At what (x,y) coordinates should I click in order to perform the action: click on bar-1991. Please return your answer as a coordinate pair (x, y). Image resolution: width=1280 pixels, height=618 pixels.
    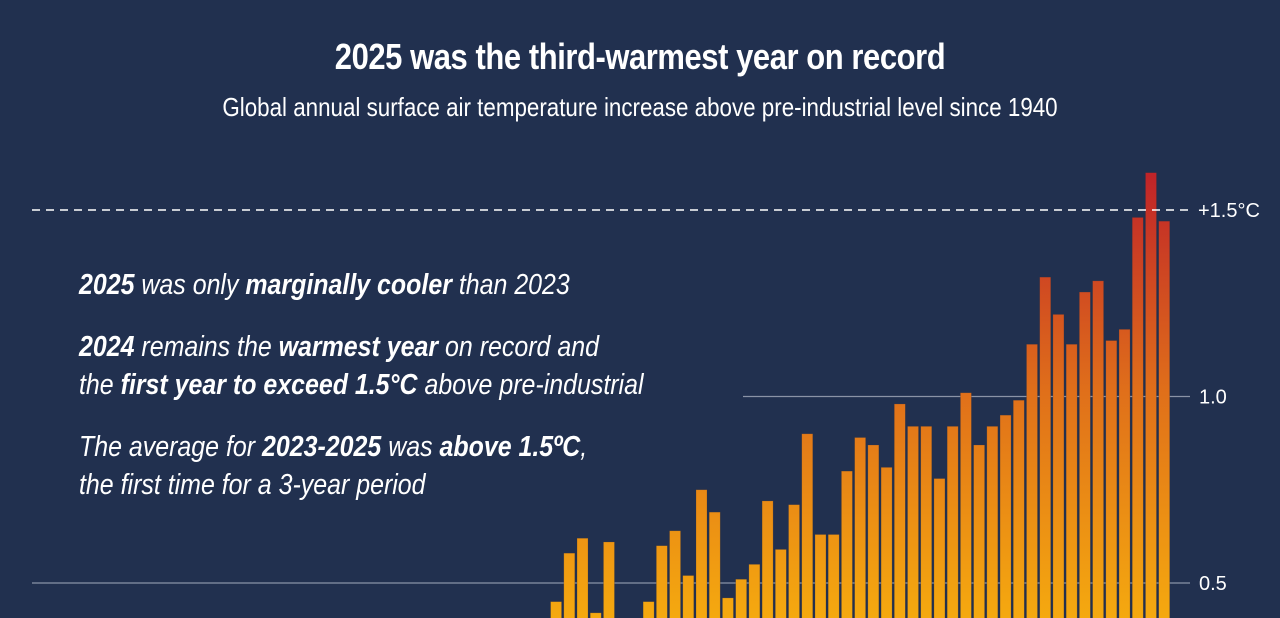
    Looking at the image, I should click on (714, 564).